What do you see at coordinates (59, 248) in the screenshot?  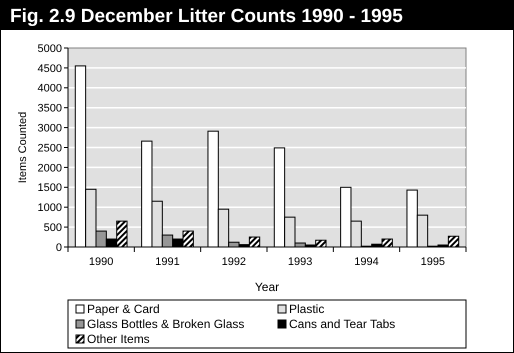 I see `y-tick-label: 0` at bounding box center [59, 248].